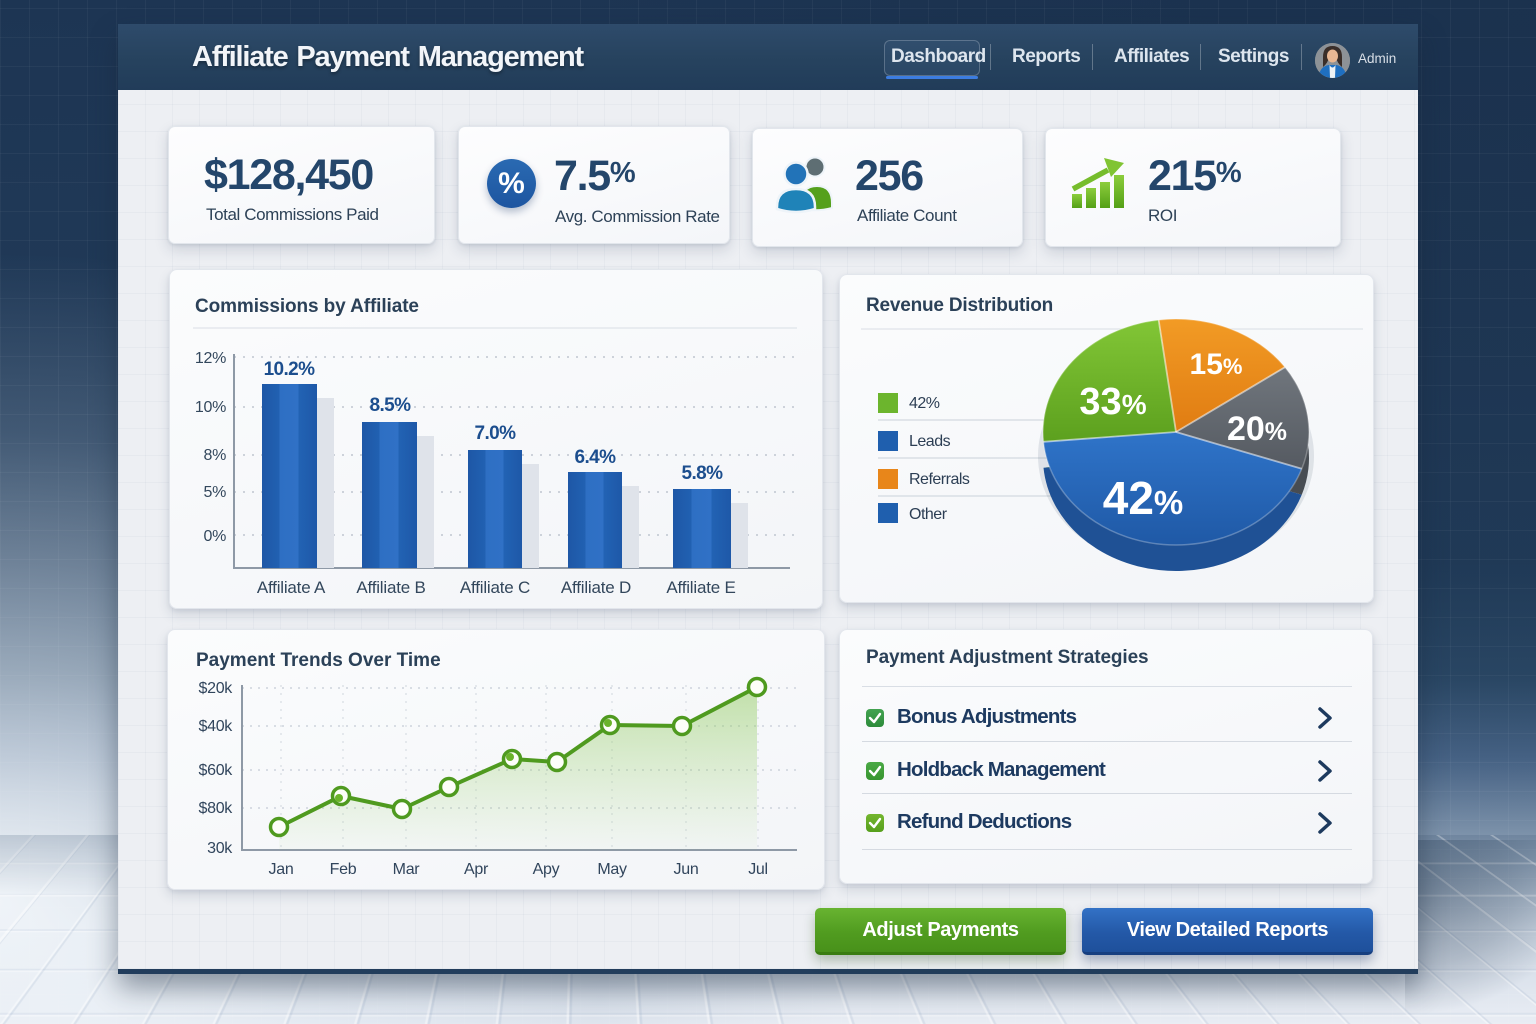 This screenshot has height=1024, width=1536. Describe the element at coordinates (496, 433) in the screenshot. I see `svg-text: 7.0%` at that location.